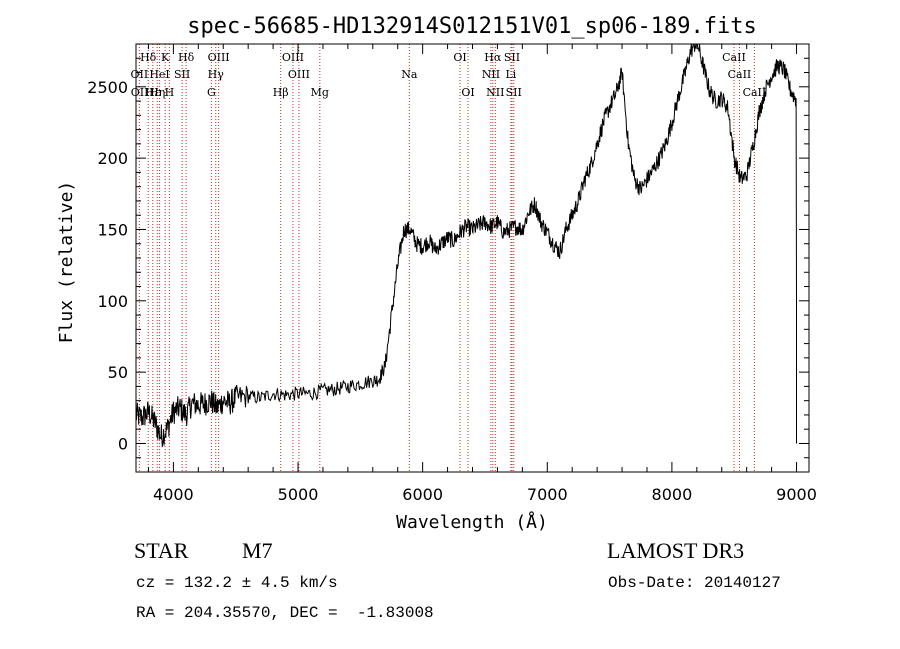 This screenshot has height=649, width=900. I want to click on spectral-line-label: Li, so click(510, 74).